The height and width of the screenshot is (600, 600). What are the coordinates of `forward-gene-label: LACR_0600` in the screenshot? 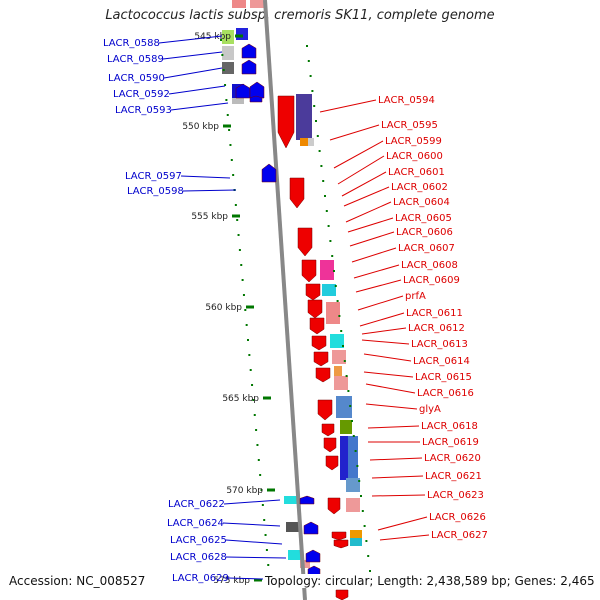 It's located at (414, 156).